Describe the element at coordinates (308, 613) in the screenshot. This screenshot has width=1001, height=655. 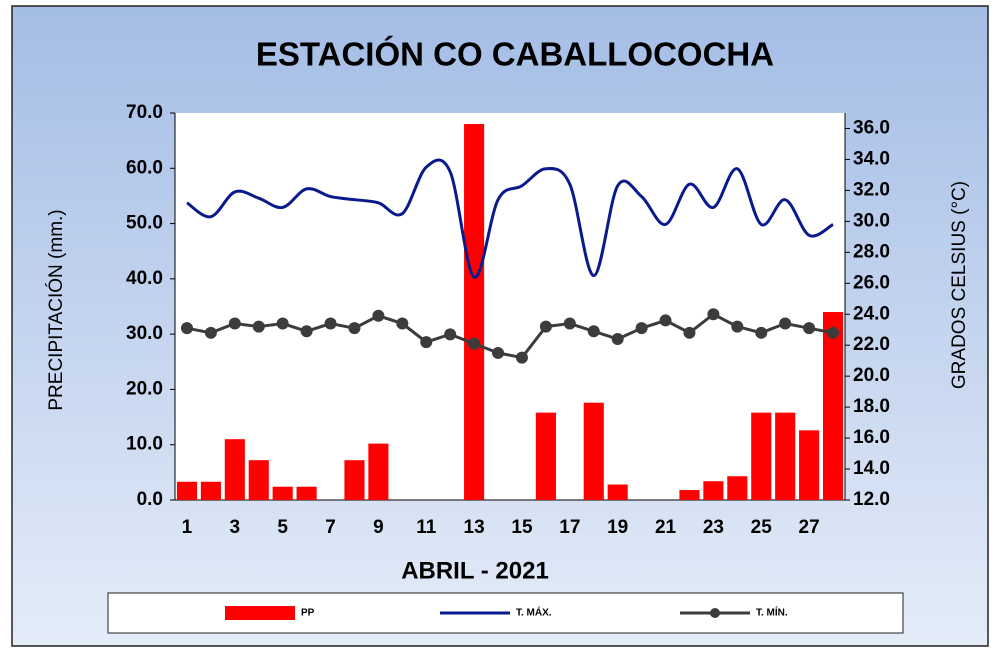
I see `legend-label: PP` at that location.